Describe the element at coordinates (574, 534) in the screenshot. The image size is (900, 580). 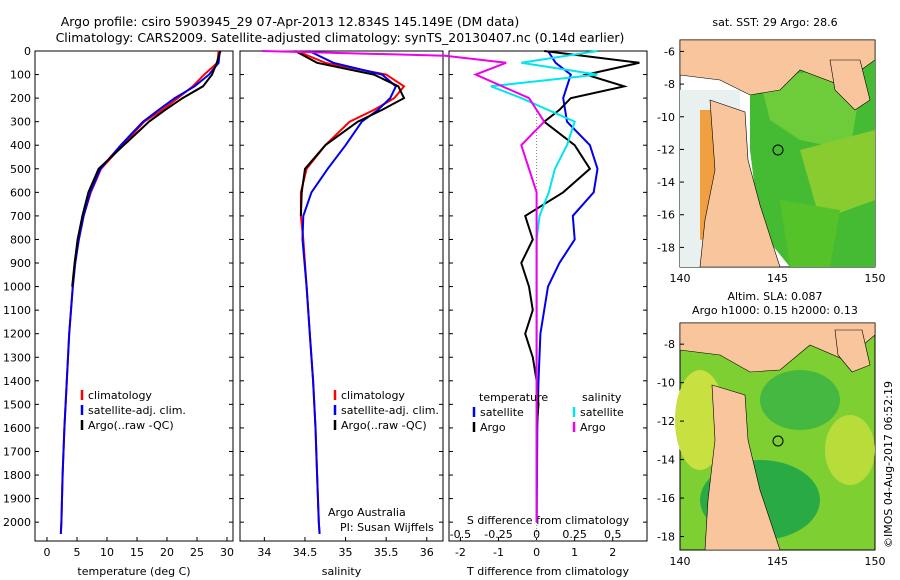
I see `x-top-tick-label: 0.25` at that location.